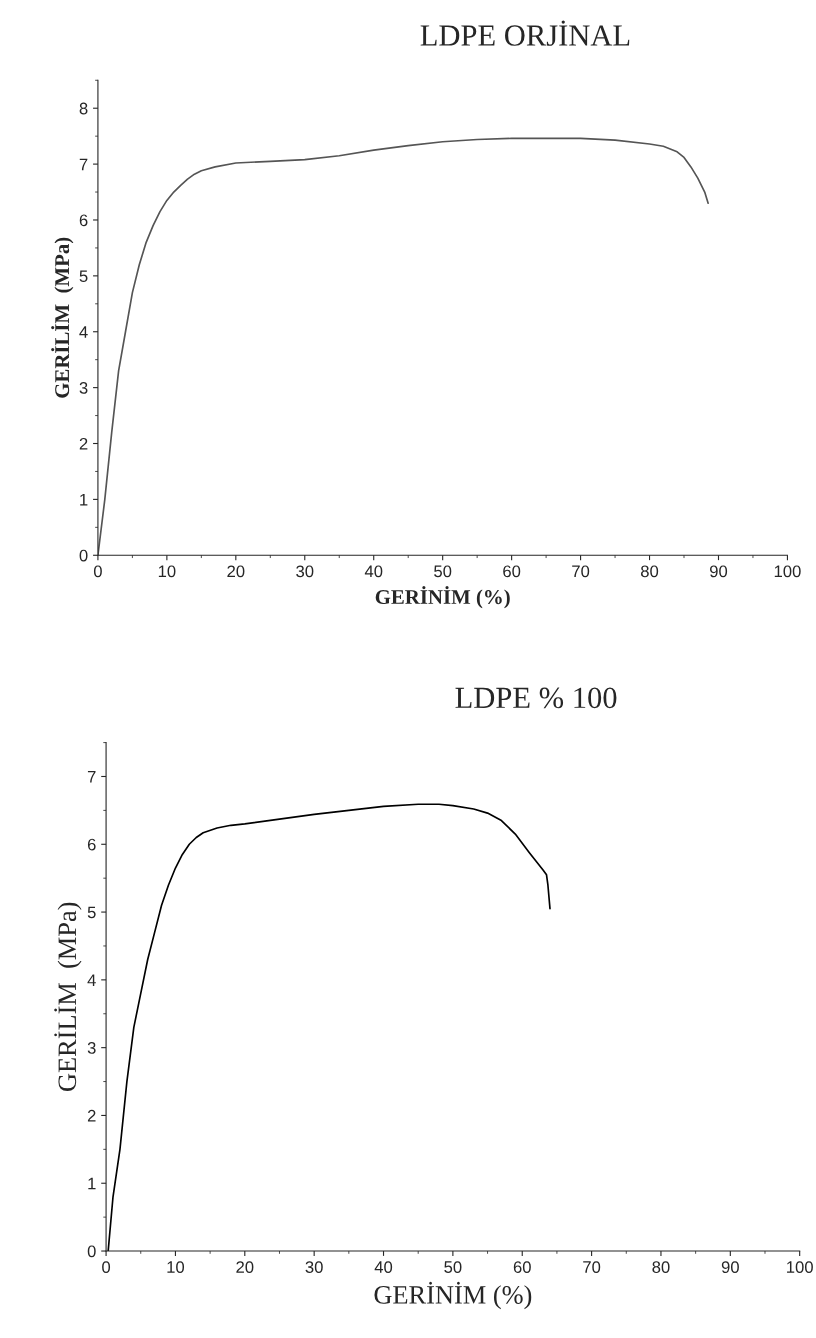  What do you see at coordinates (83, 108) in the screenshot?
I see `y-tick-label: 8` at bounding box center [83, 108].